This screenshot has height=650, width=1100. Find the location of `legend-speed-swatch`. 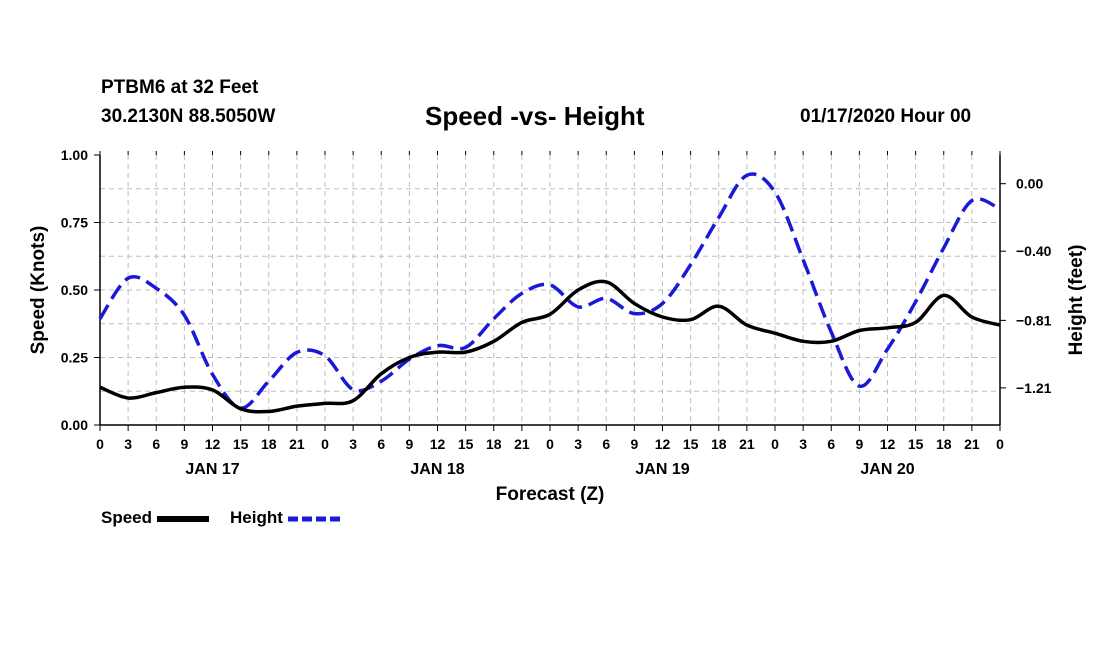

legend-speed-swatch is located at coordinates (182, 518).